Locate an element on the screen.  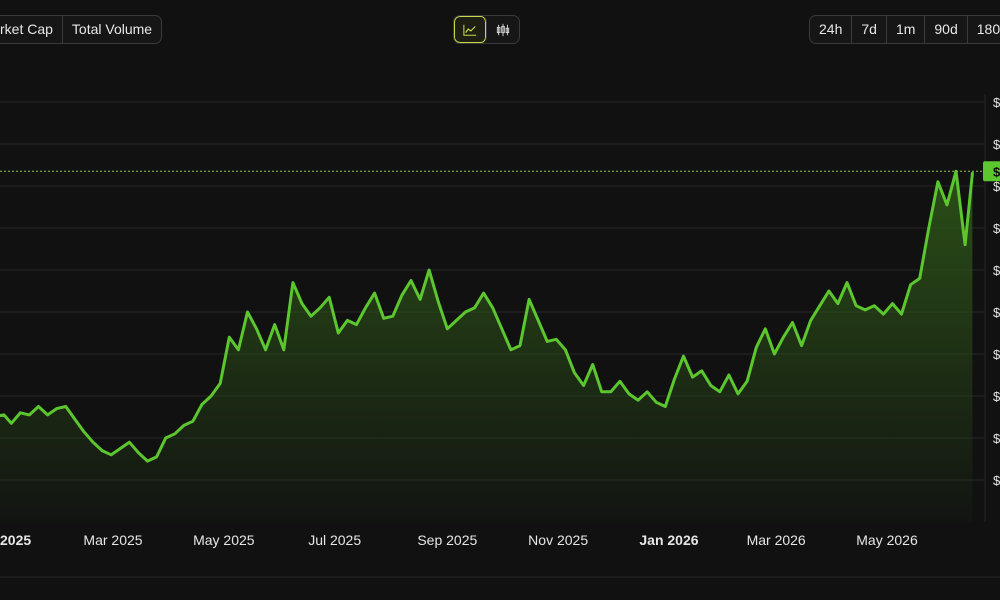
current-price-label: $ is located at coordinates (996, 171).